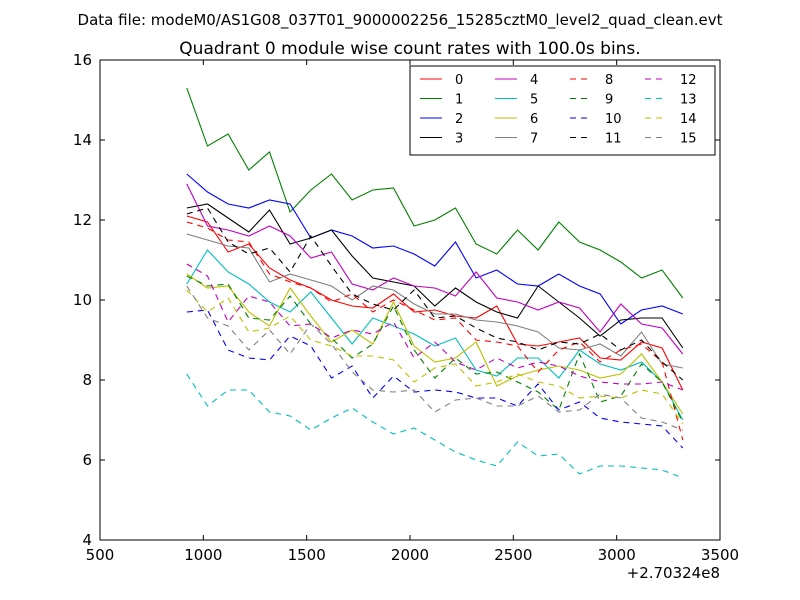 This screenshot has height=600, width=800. I want to click on legend-label: 3, so click(459, 139).